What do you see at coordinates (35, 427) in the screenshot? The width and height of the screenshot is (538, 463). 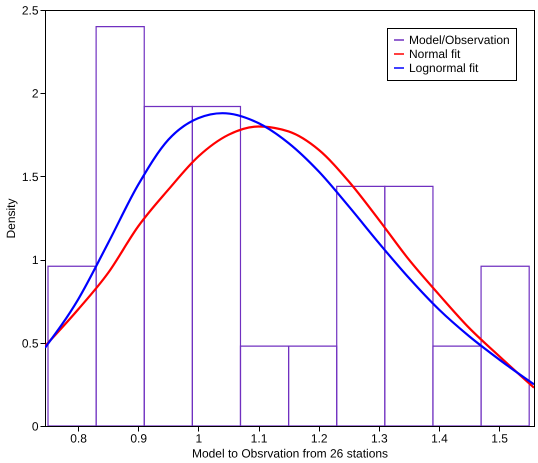 I see `y-tick-label: 0` at bounding box center [35, 427].